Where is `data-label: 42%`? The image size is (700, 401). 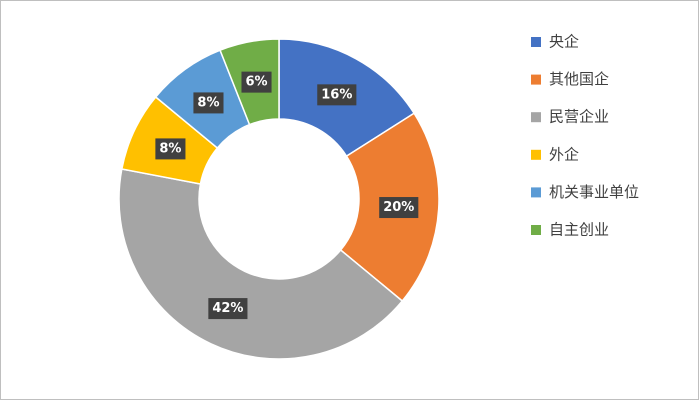
data-label: 42% is located at coordinates (227, 308).